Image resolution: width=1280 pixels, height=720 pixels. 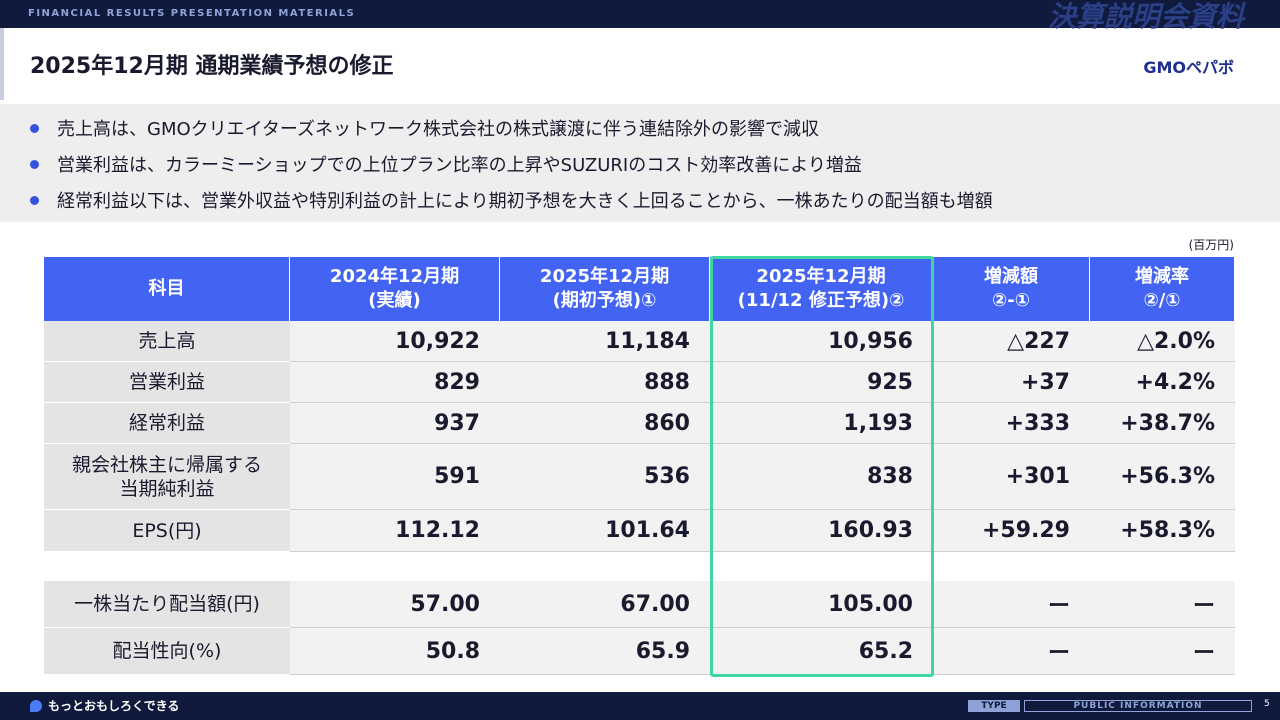 What do you see at coordinates (1211, 245) in the screenshot?
I see `unit-label: (百万円)` at bounding box center [1211, 245].